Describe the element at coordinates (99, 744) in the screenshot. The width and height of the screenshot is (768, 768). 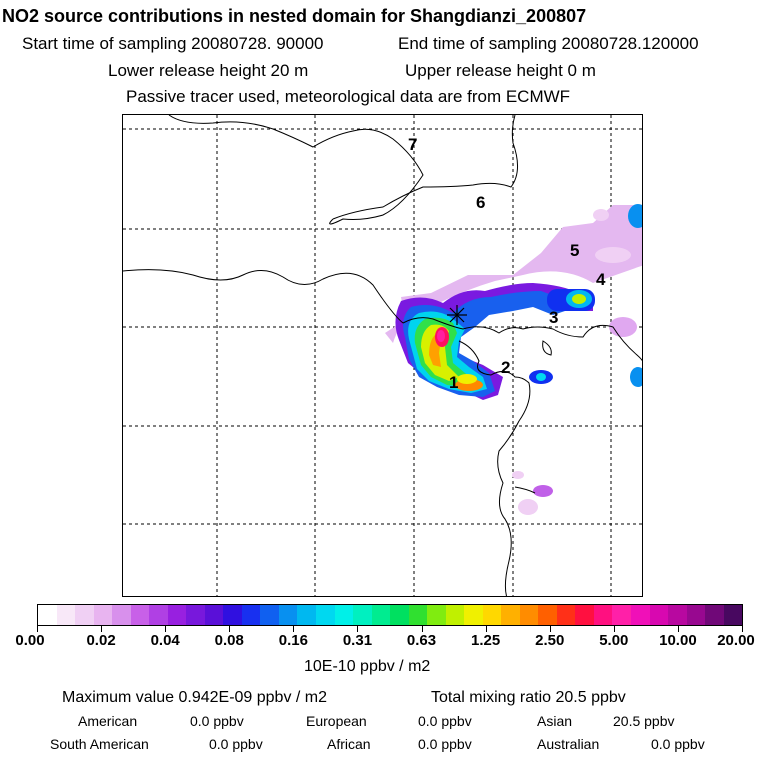
I see `south-american-label: South American` at that location.